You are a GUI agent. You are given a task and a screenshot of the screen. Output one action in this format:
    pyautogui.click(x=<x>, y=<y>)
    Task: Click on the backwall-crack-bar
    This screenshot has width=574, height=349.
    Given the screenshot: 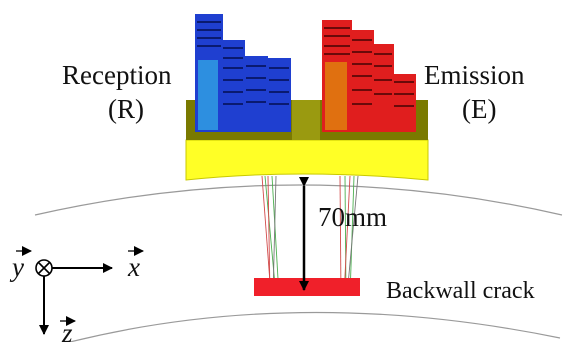 What is the action you would take?
    pyautogui.click(x=307, y=287)
    